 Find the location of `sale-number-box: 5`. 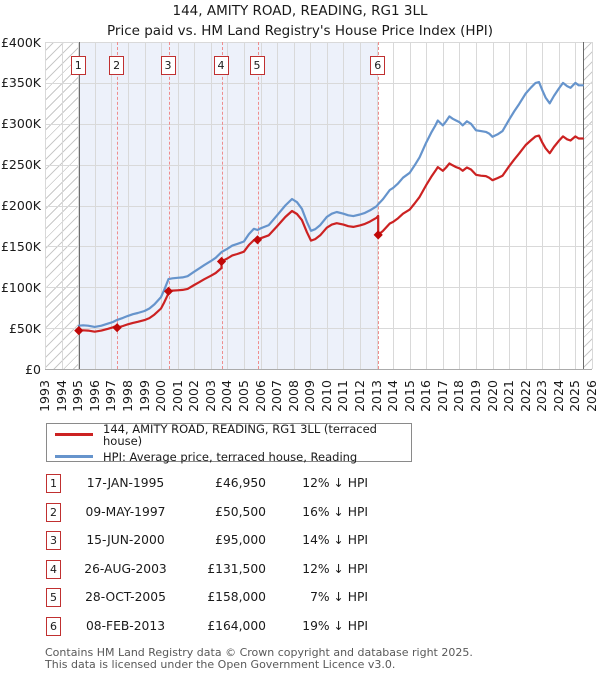

sale-number-box: 5 is located at coordinates (257, 65).